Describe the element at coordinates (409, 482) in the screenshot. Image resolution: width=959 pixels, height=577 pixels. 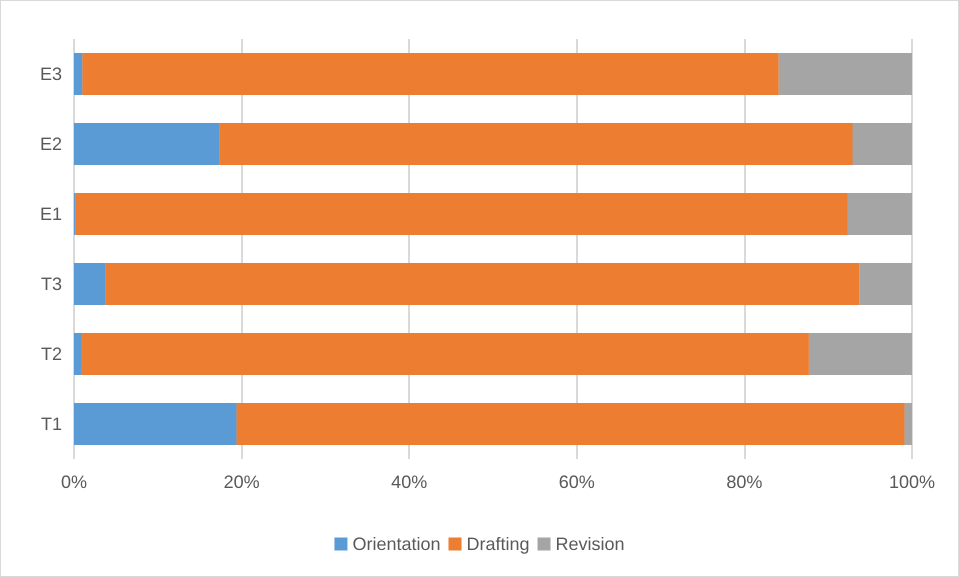
I see `x-tick-label: 40%` at that location.